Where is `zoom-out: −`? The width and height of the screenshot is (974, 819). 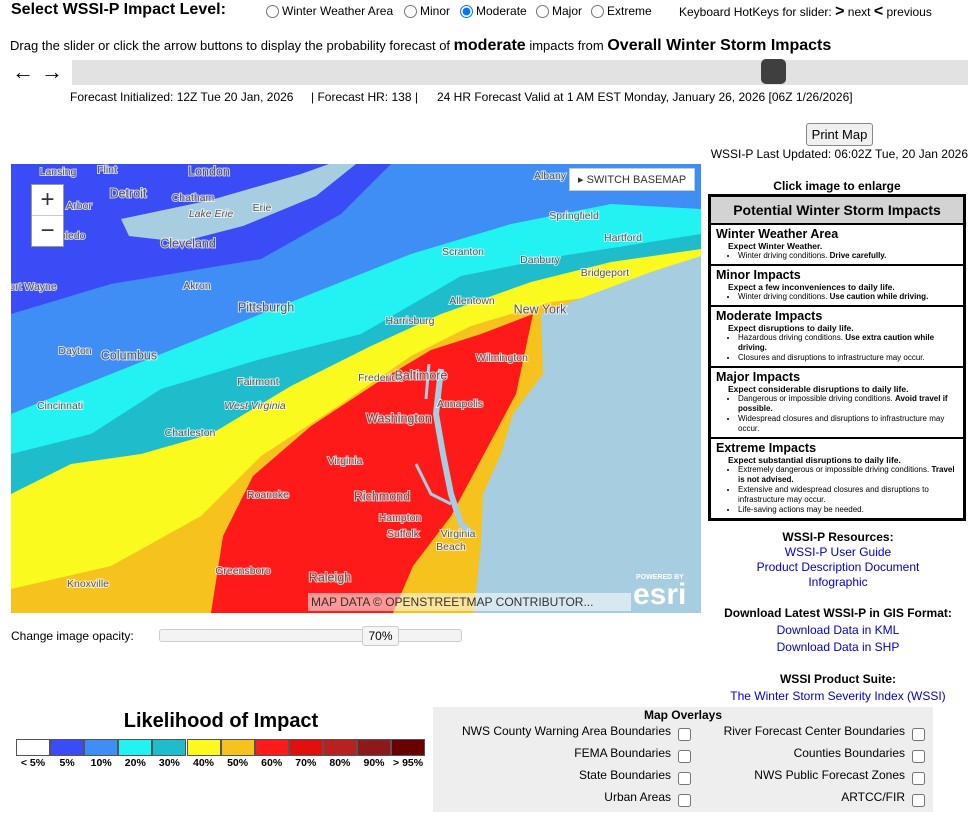
zoom-out: − is located at coordinates (47, 230).